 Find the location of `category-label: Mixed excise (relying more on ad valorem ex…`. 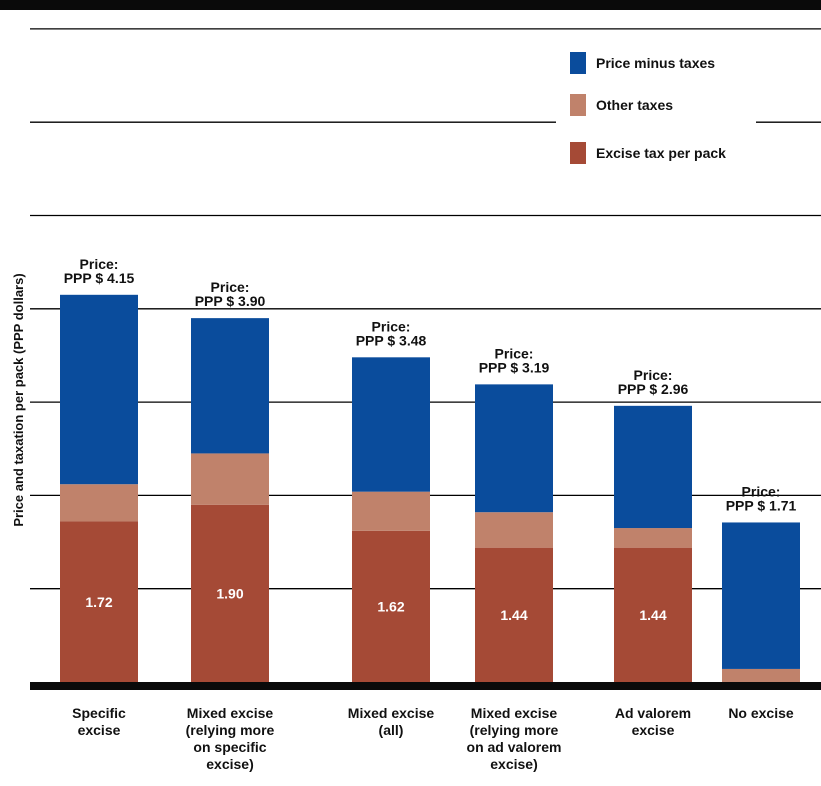

category-label: Mixed excise (relying more on ad valorem ex… is located at coordinates (514, 738).